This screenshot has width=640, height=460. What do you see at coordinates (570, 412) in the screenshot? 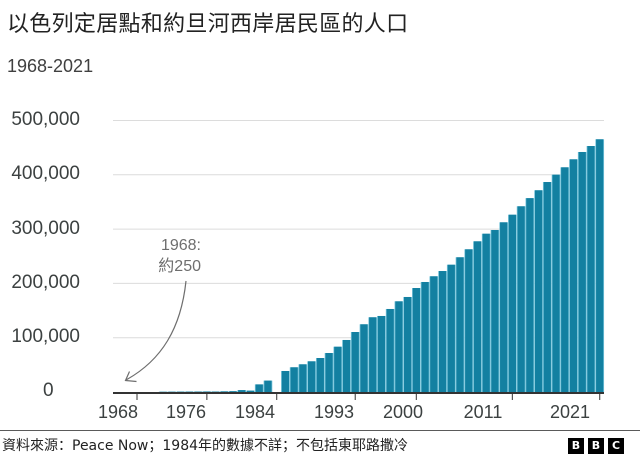
I see `x-tick-label-2021: 2021` at bounding box center [570, 412].